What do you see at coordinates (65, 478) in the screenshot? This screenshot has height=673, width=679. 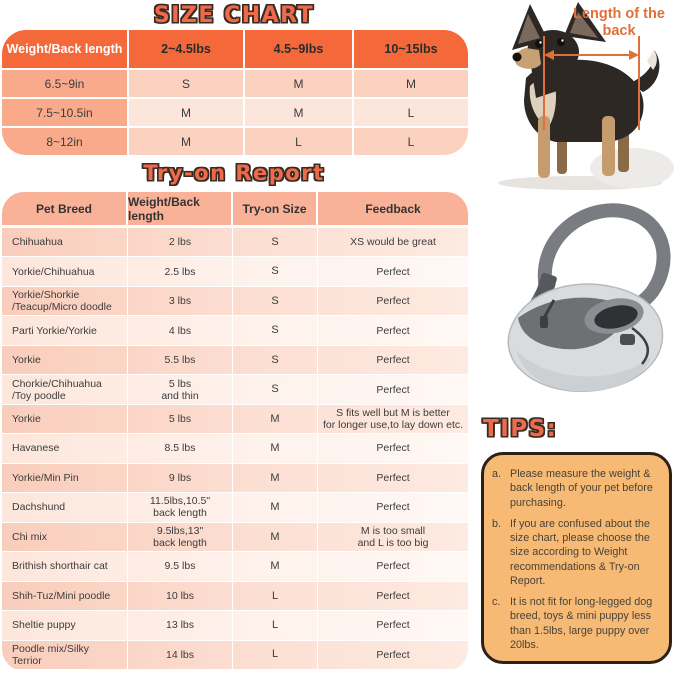 I see `pet-breed-cell: Yorkie/Min Pin` at bounding box center [65, 478].